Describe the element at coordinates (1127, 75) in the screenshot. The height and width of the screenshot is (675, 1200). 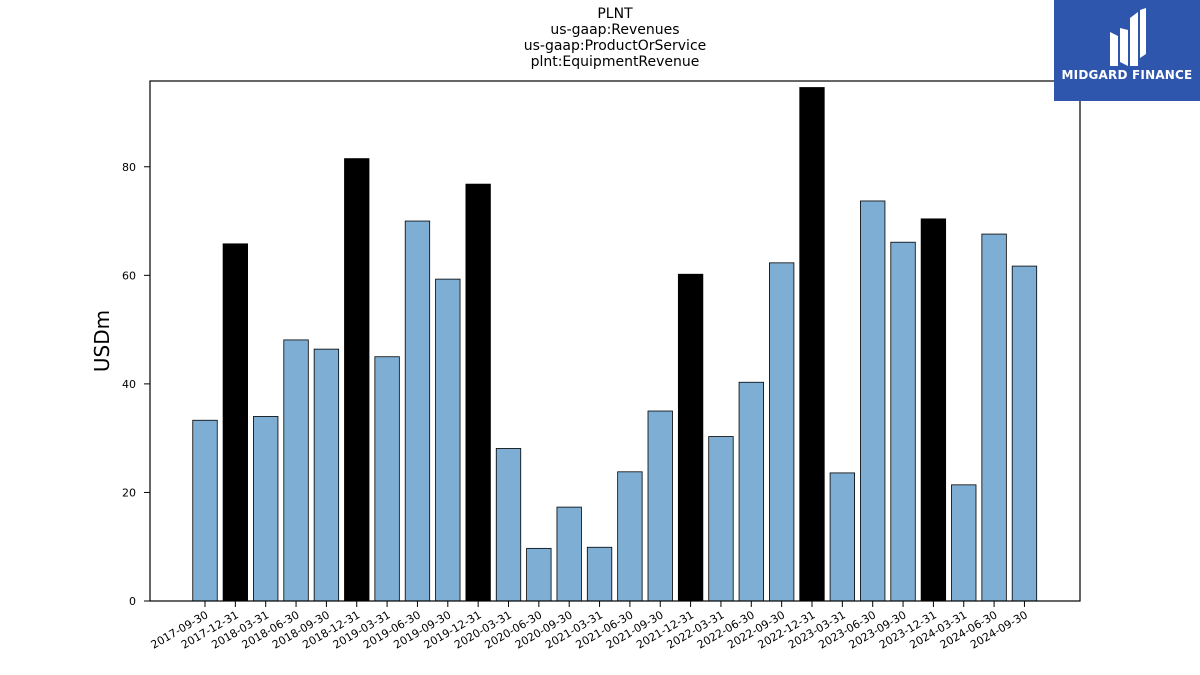
I see `logo-text: MIDGARD FINANCE` at that location.